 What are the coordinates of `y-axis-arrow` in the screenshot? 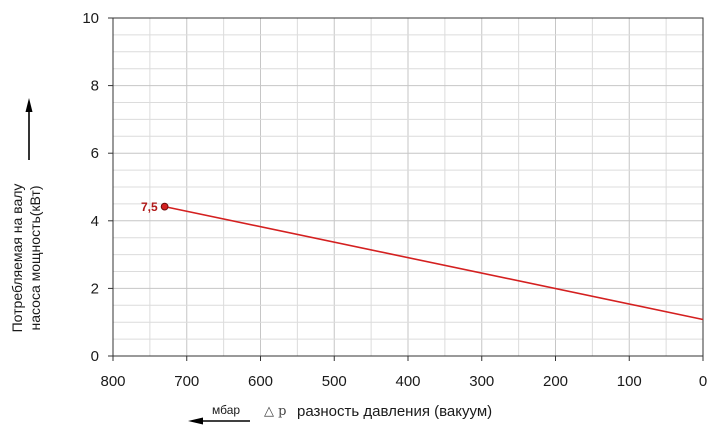 It's located at (29, 129).